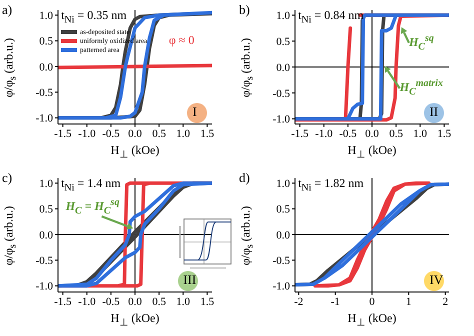 This screenshot has width=474, height=336. Describe the element at coordinates (244, 10) in the screenshot. I see `chart-title: b)` at that location.